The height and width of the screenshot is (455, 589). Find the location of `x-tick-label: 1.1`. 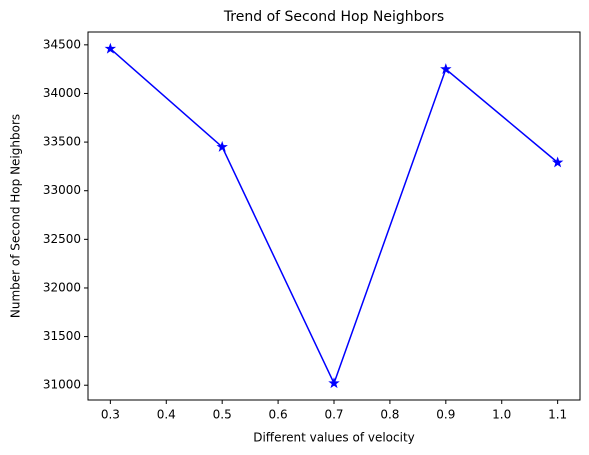

x-tick-label: 1.1 is located at coordinates (557, 415).